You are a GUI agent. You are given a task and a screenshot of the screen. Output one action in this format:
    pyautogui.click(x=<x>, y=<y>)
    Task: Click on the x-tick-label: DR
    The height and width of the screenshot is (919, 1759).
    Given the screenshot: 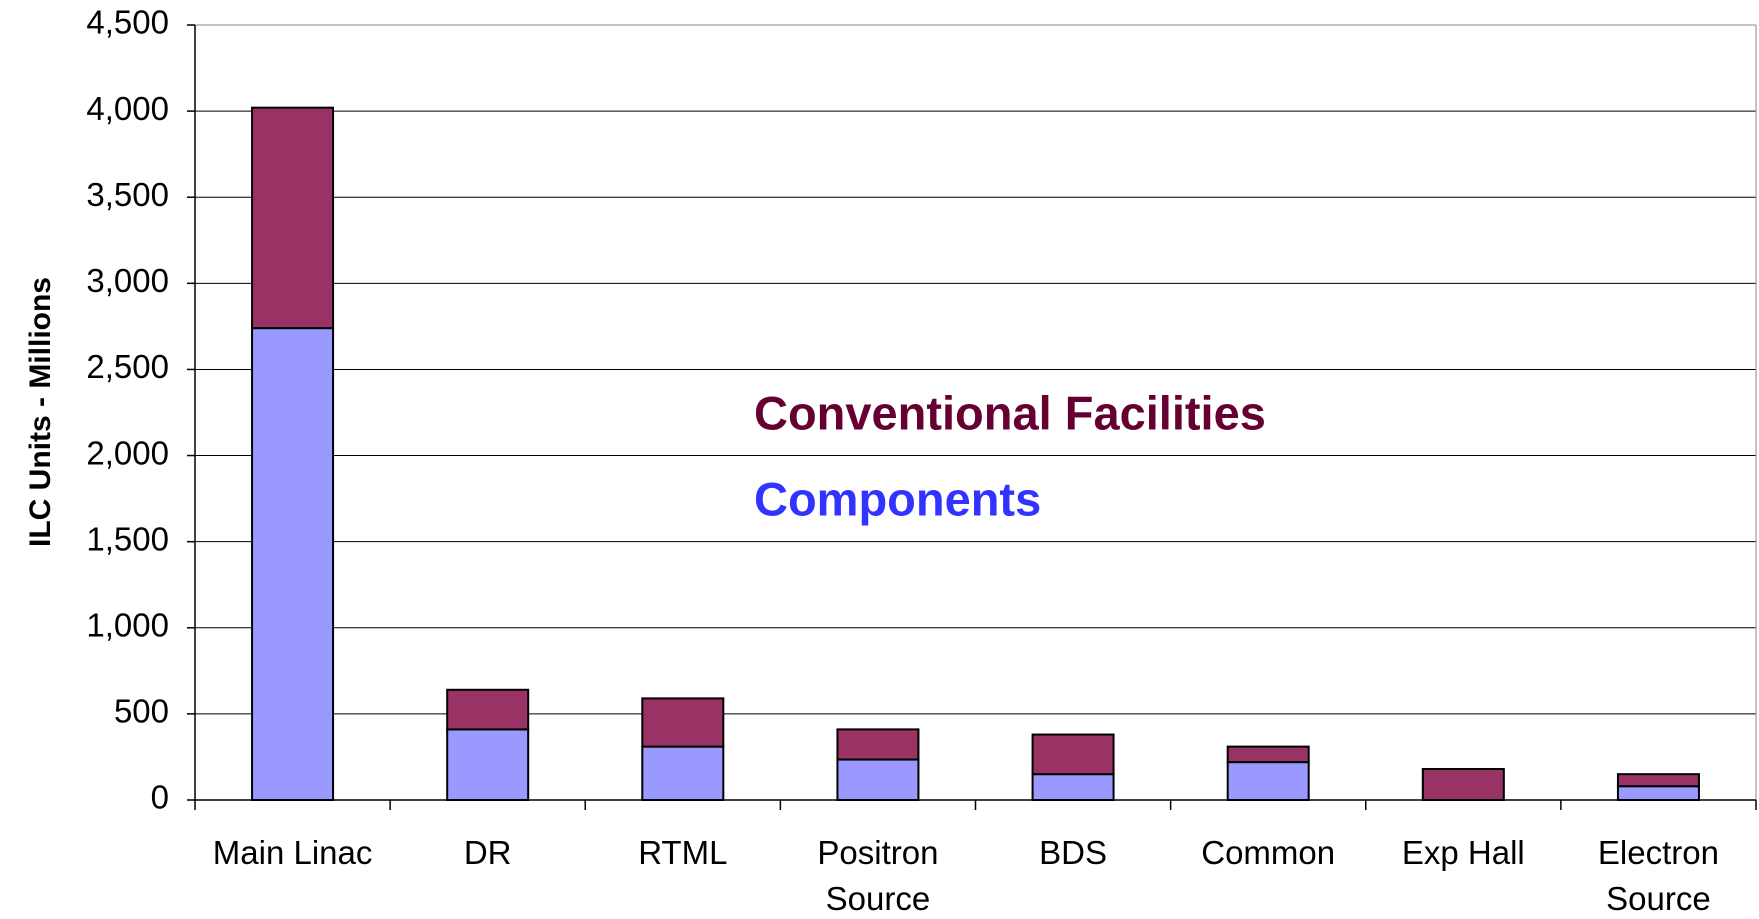 What is the action you would take?
    pyautogui.click(x=487, y=852)
    